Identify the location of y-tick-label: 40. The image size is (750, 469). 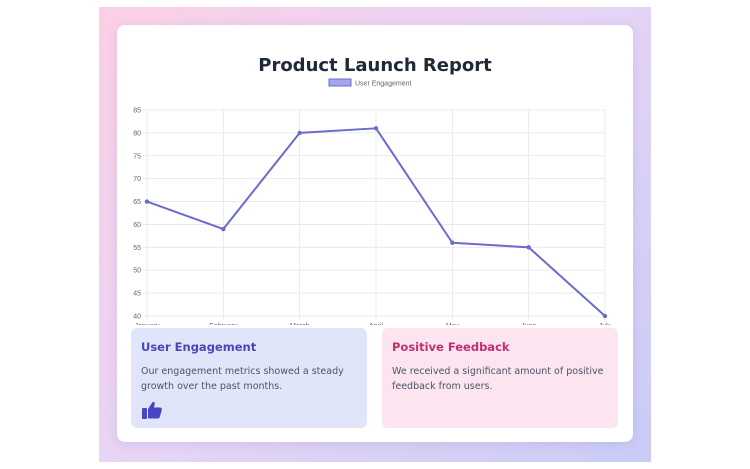
(137, 317).